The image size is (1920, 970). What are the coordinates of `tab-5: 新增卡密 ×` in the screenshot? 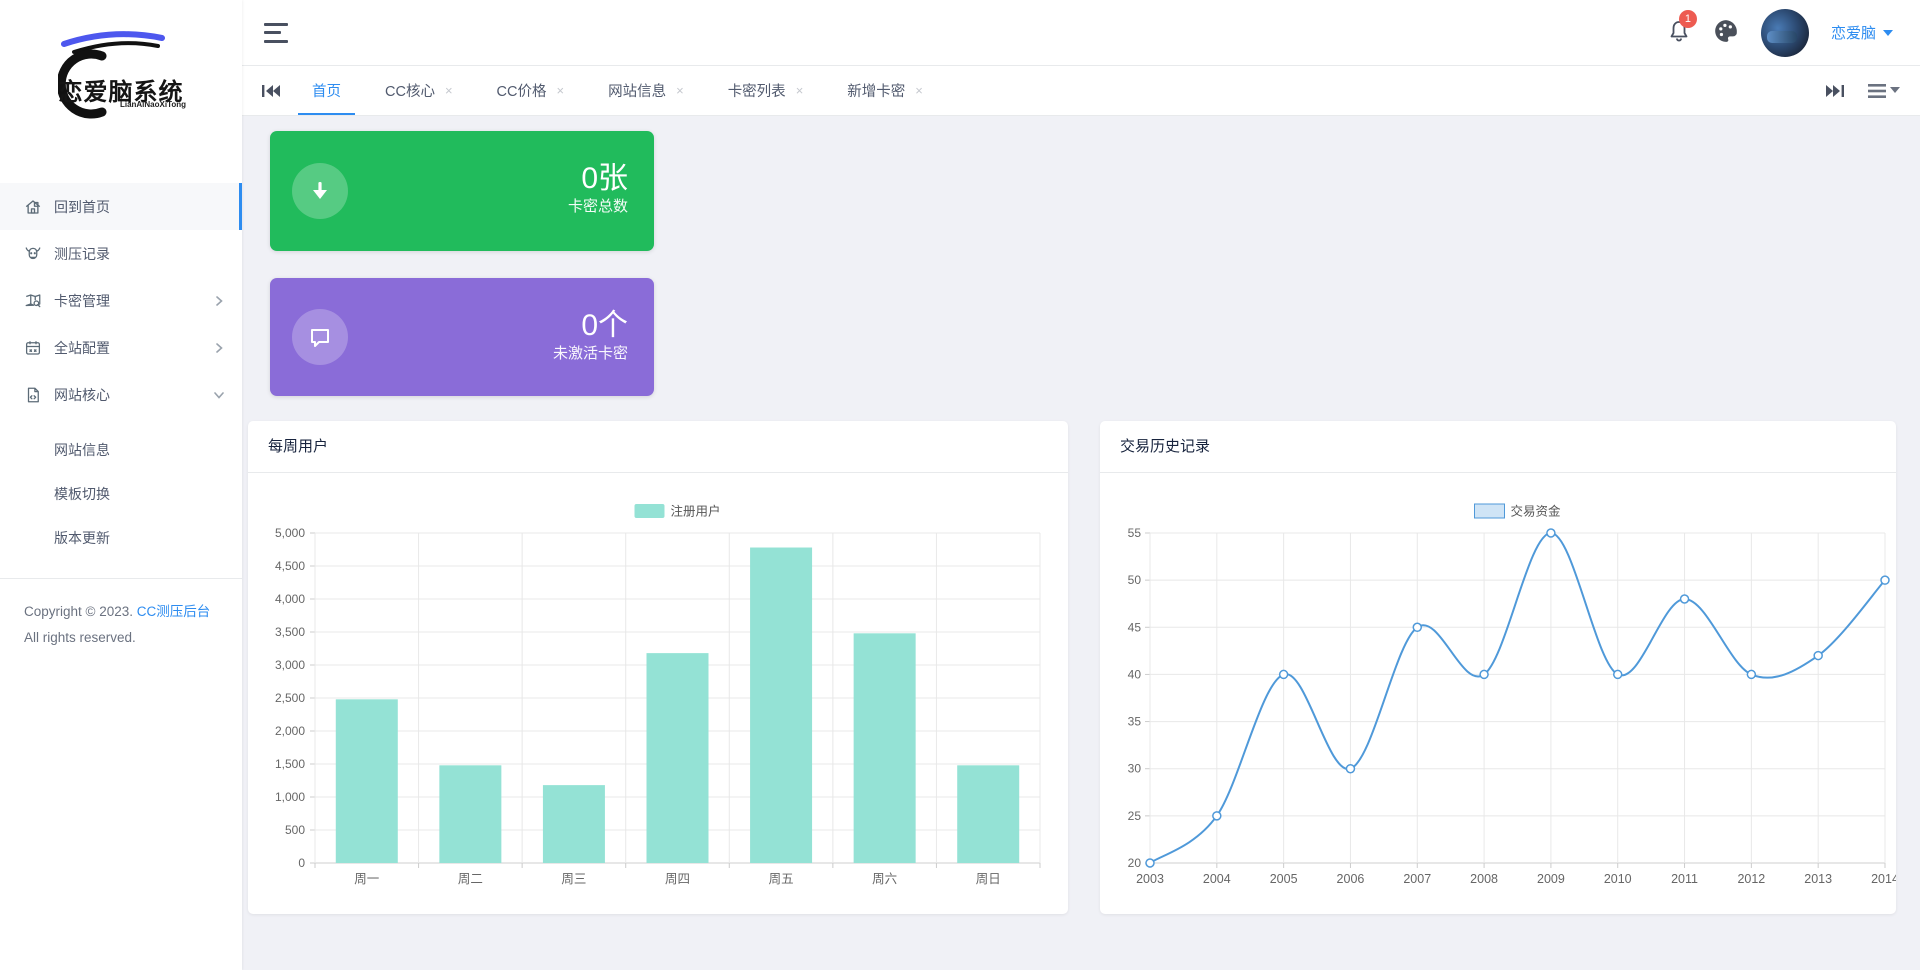 It's located at (885, 90).